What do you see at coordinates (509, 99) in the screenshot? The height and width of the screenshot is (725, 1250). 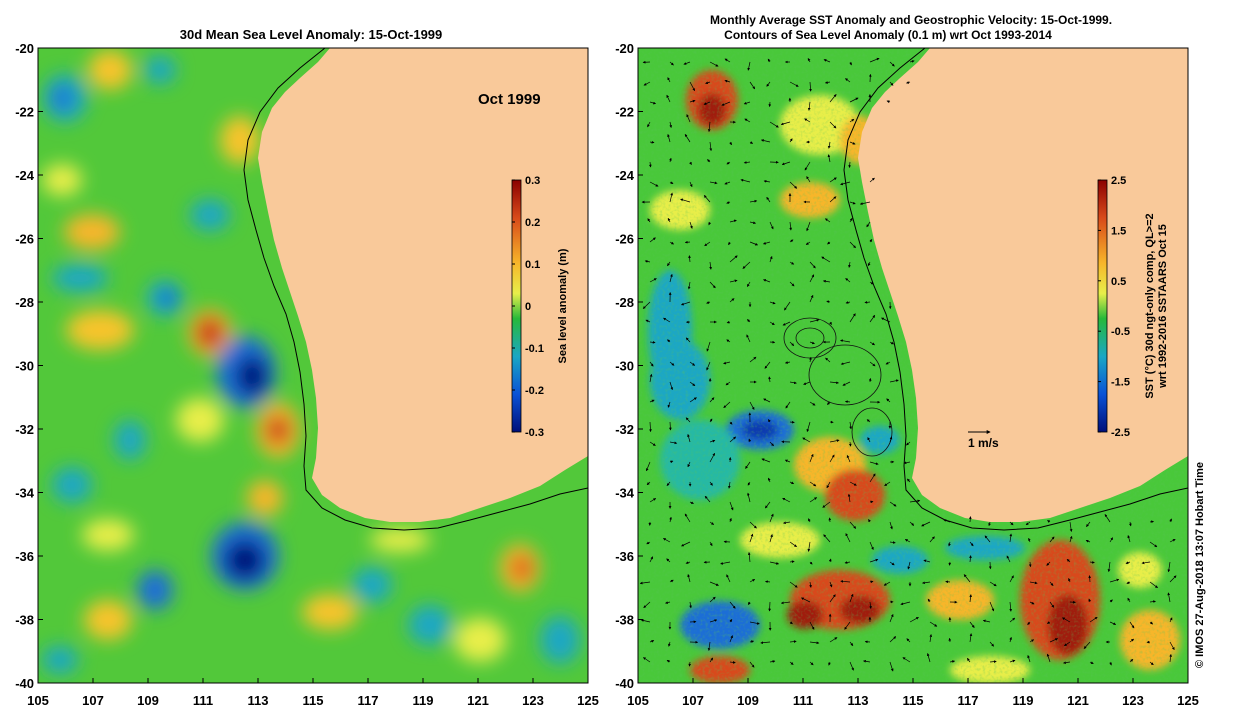 I see `month-label: Oct 1999` at bounding box center [509, 99].